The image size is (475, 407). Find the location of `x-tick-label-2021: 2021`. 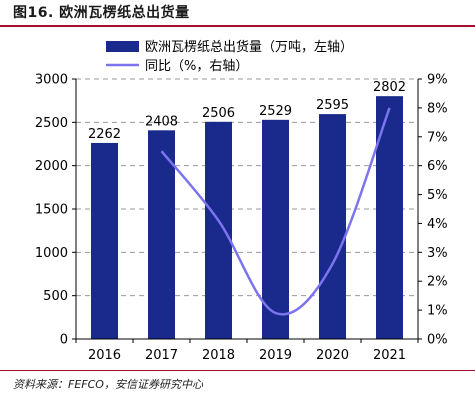

x-tick-label-2021: 2021 is located at coordinates (389, 355).